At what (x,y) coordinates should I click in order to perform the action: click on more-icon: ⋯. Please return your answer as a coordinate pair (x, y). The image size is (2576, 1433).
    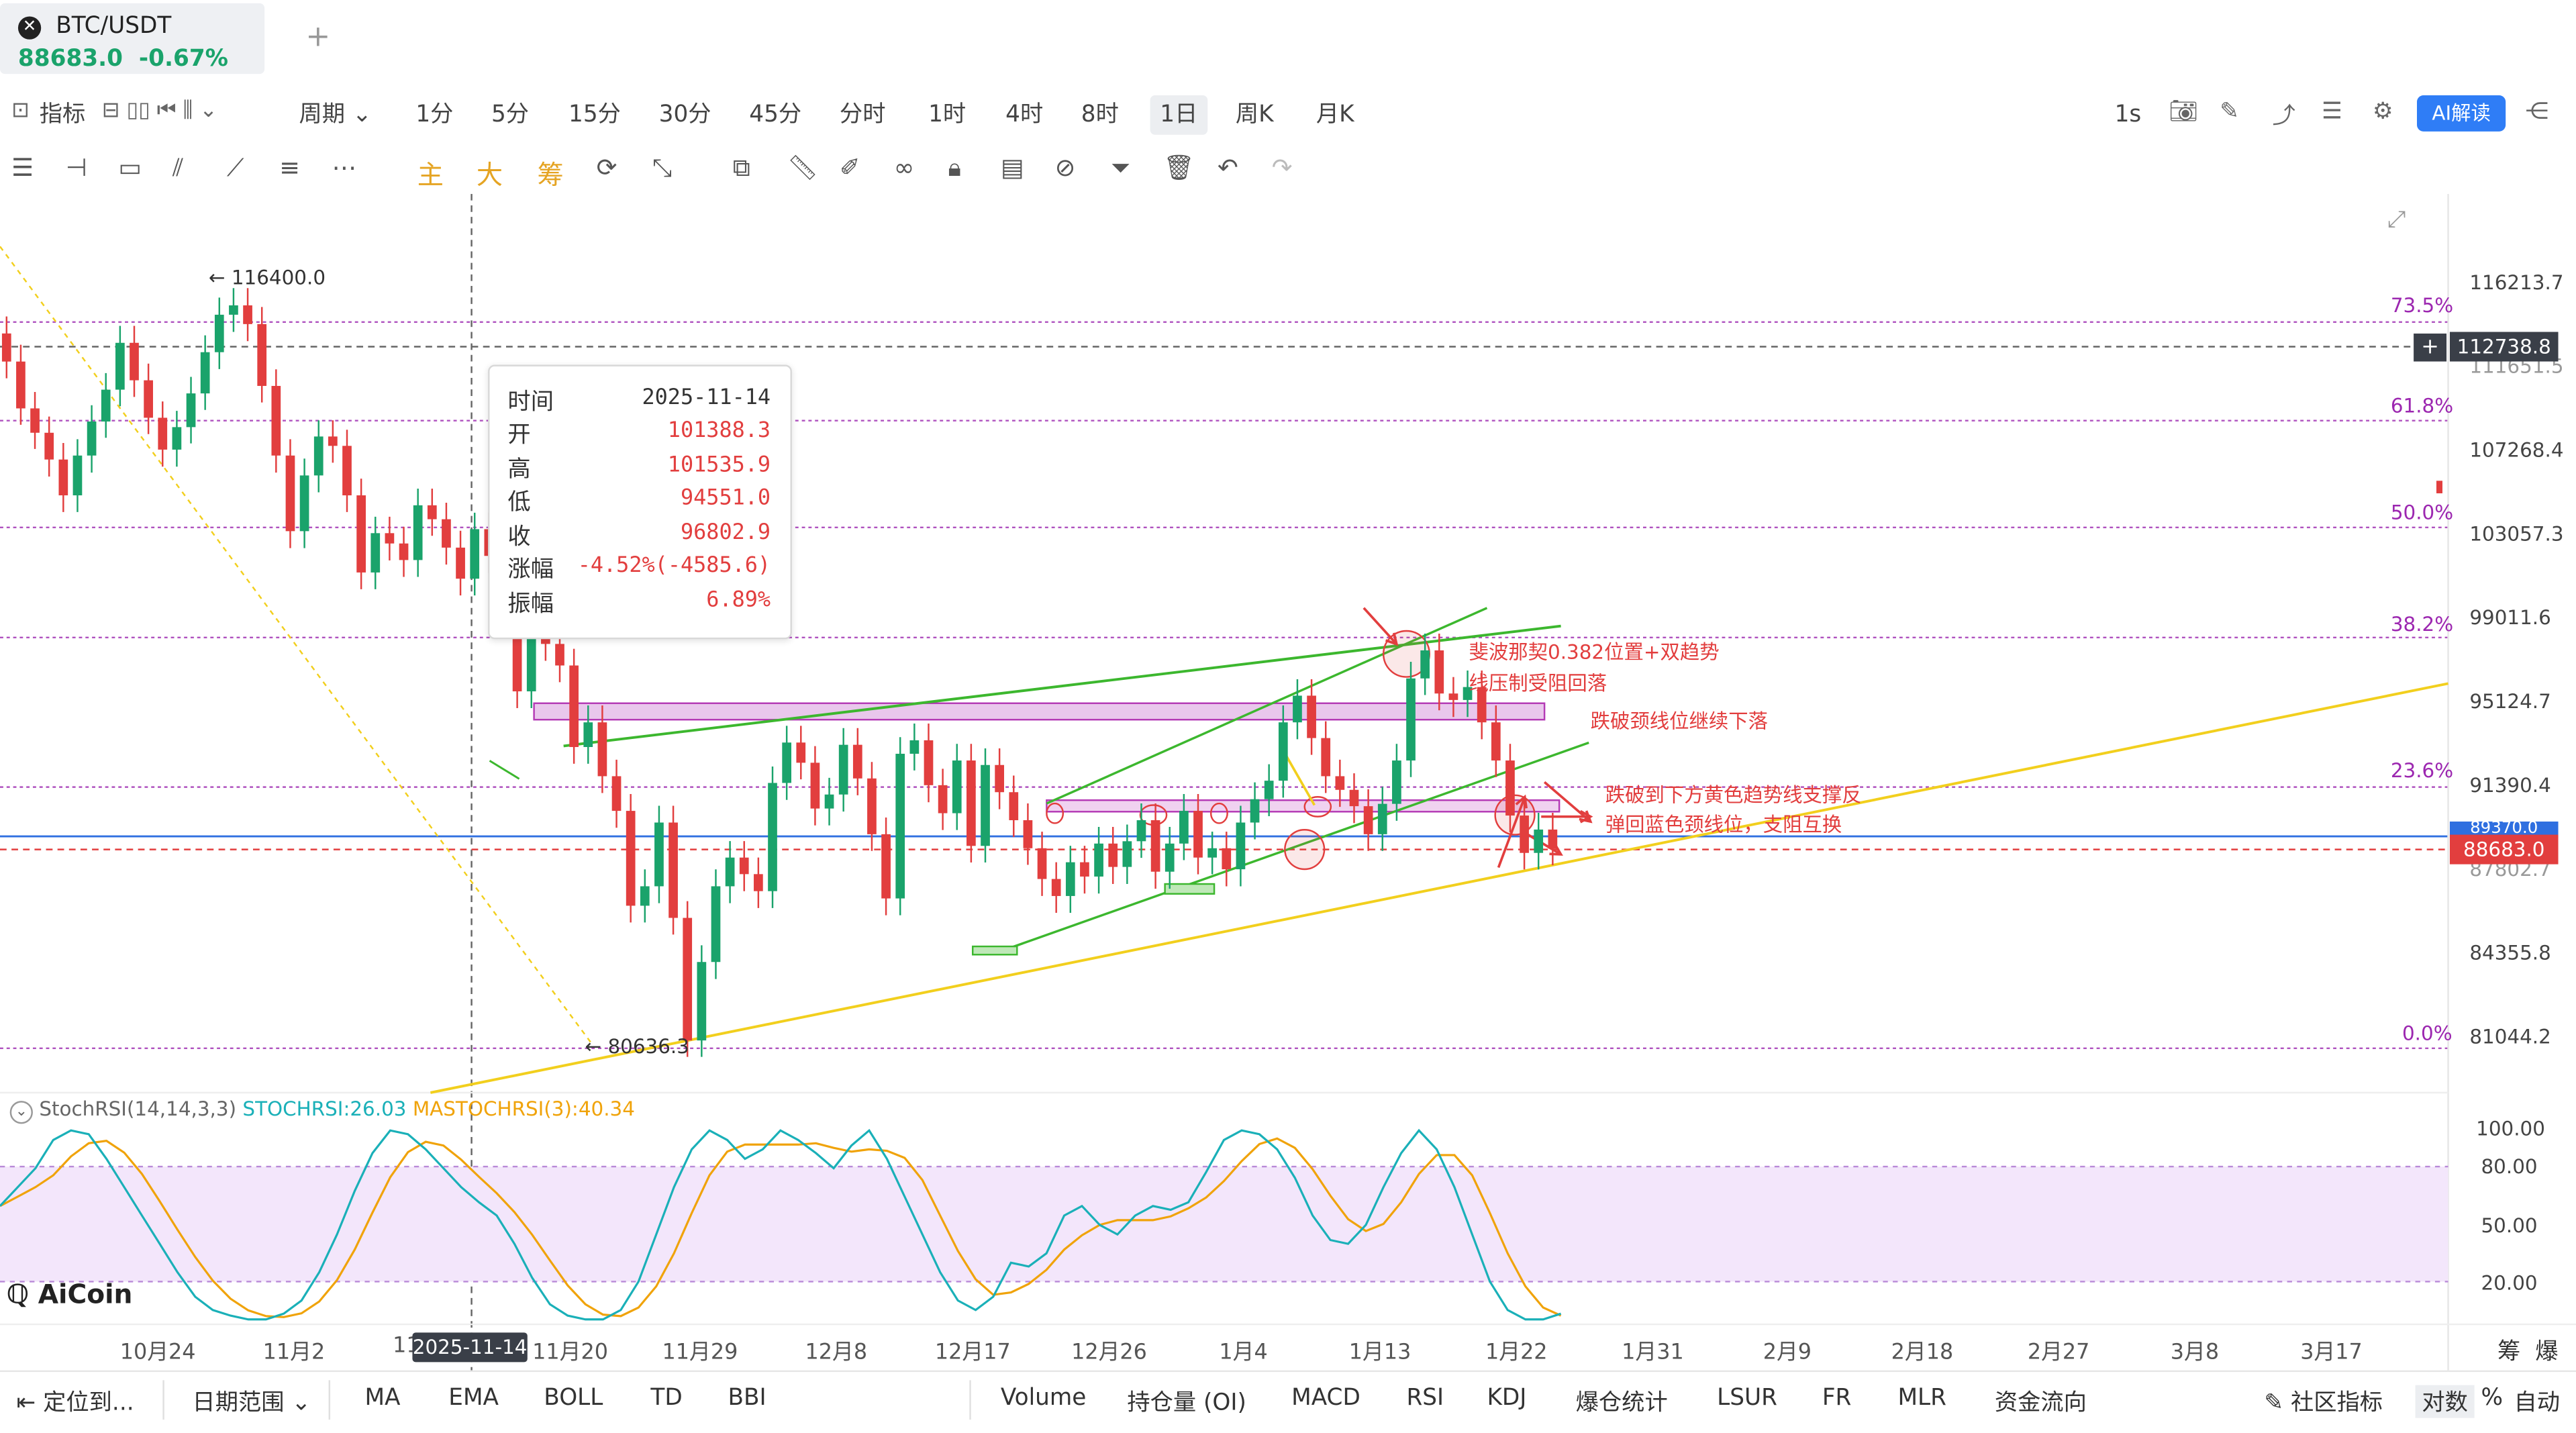
    Looking at the image, I should click on (344, 167).